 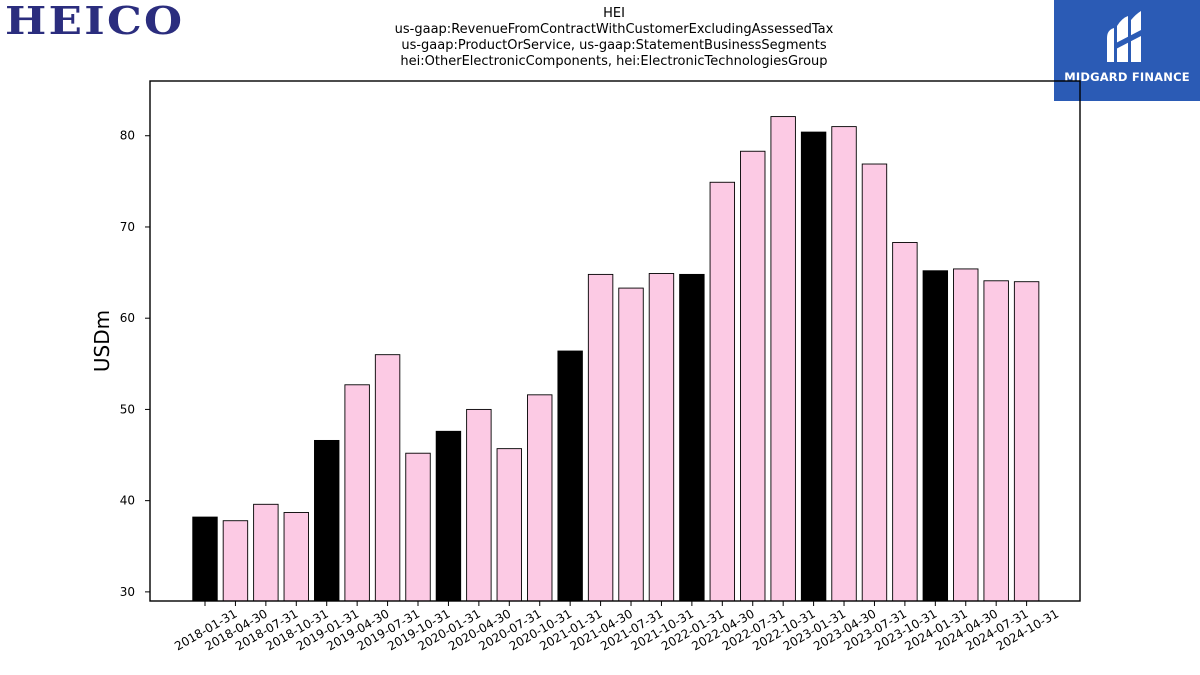 What do you see at coordinates (127, 227) in the screenshot?
I see `y-tick-label: 70` at bounding box center [127, 227].